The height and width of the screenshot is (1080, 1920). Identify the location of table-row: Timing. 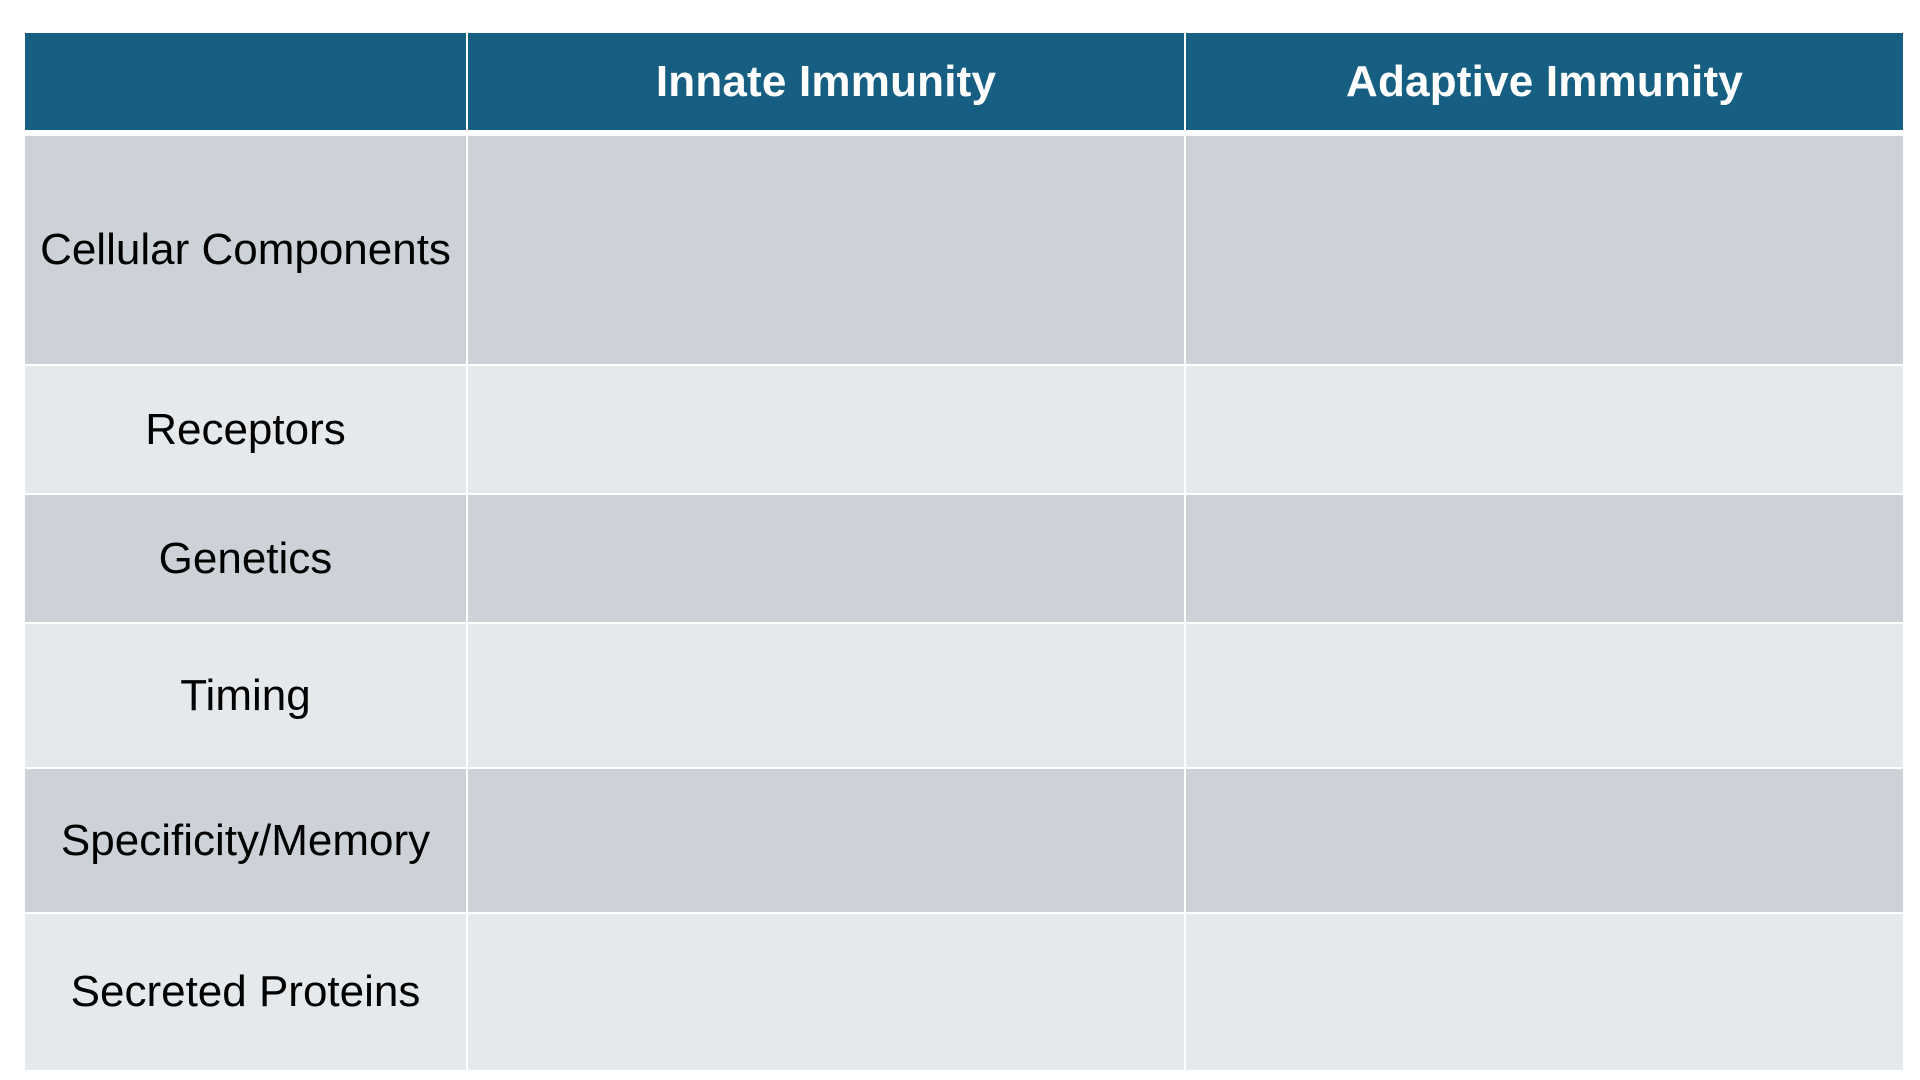
(964, 695).